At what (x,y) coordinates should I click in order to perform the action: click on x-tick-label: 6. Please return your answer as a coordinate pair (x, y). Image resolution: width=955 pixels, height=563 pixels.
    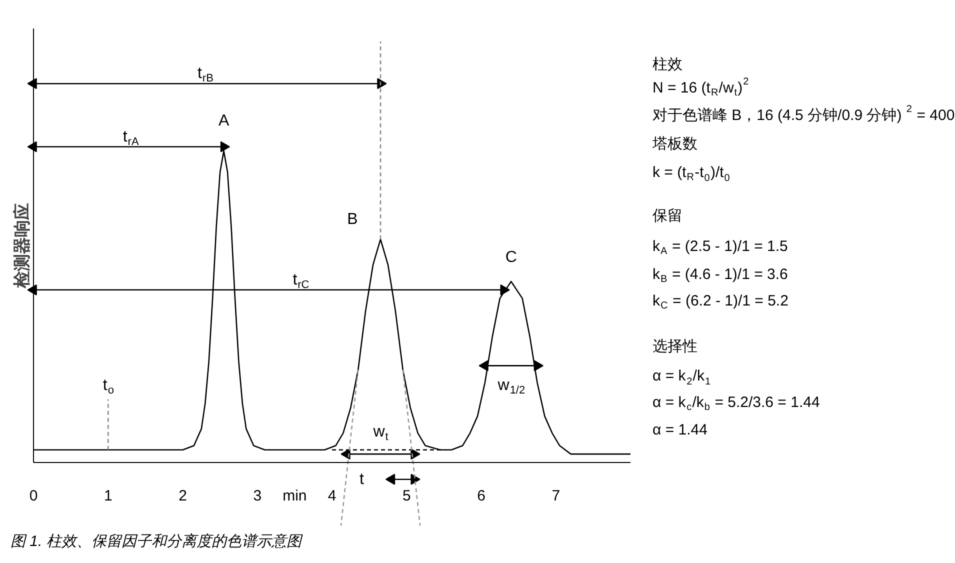
    Looking at the image, I should click on (481, 496).